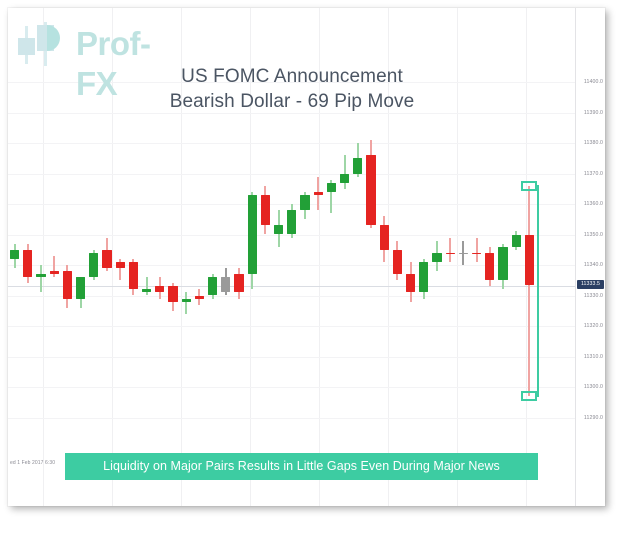 The height and width of the screenshot is (537, 621). I want to click on price-tick: 11320.0, so click(593, 326).